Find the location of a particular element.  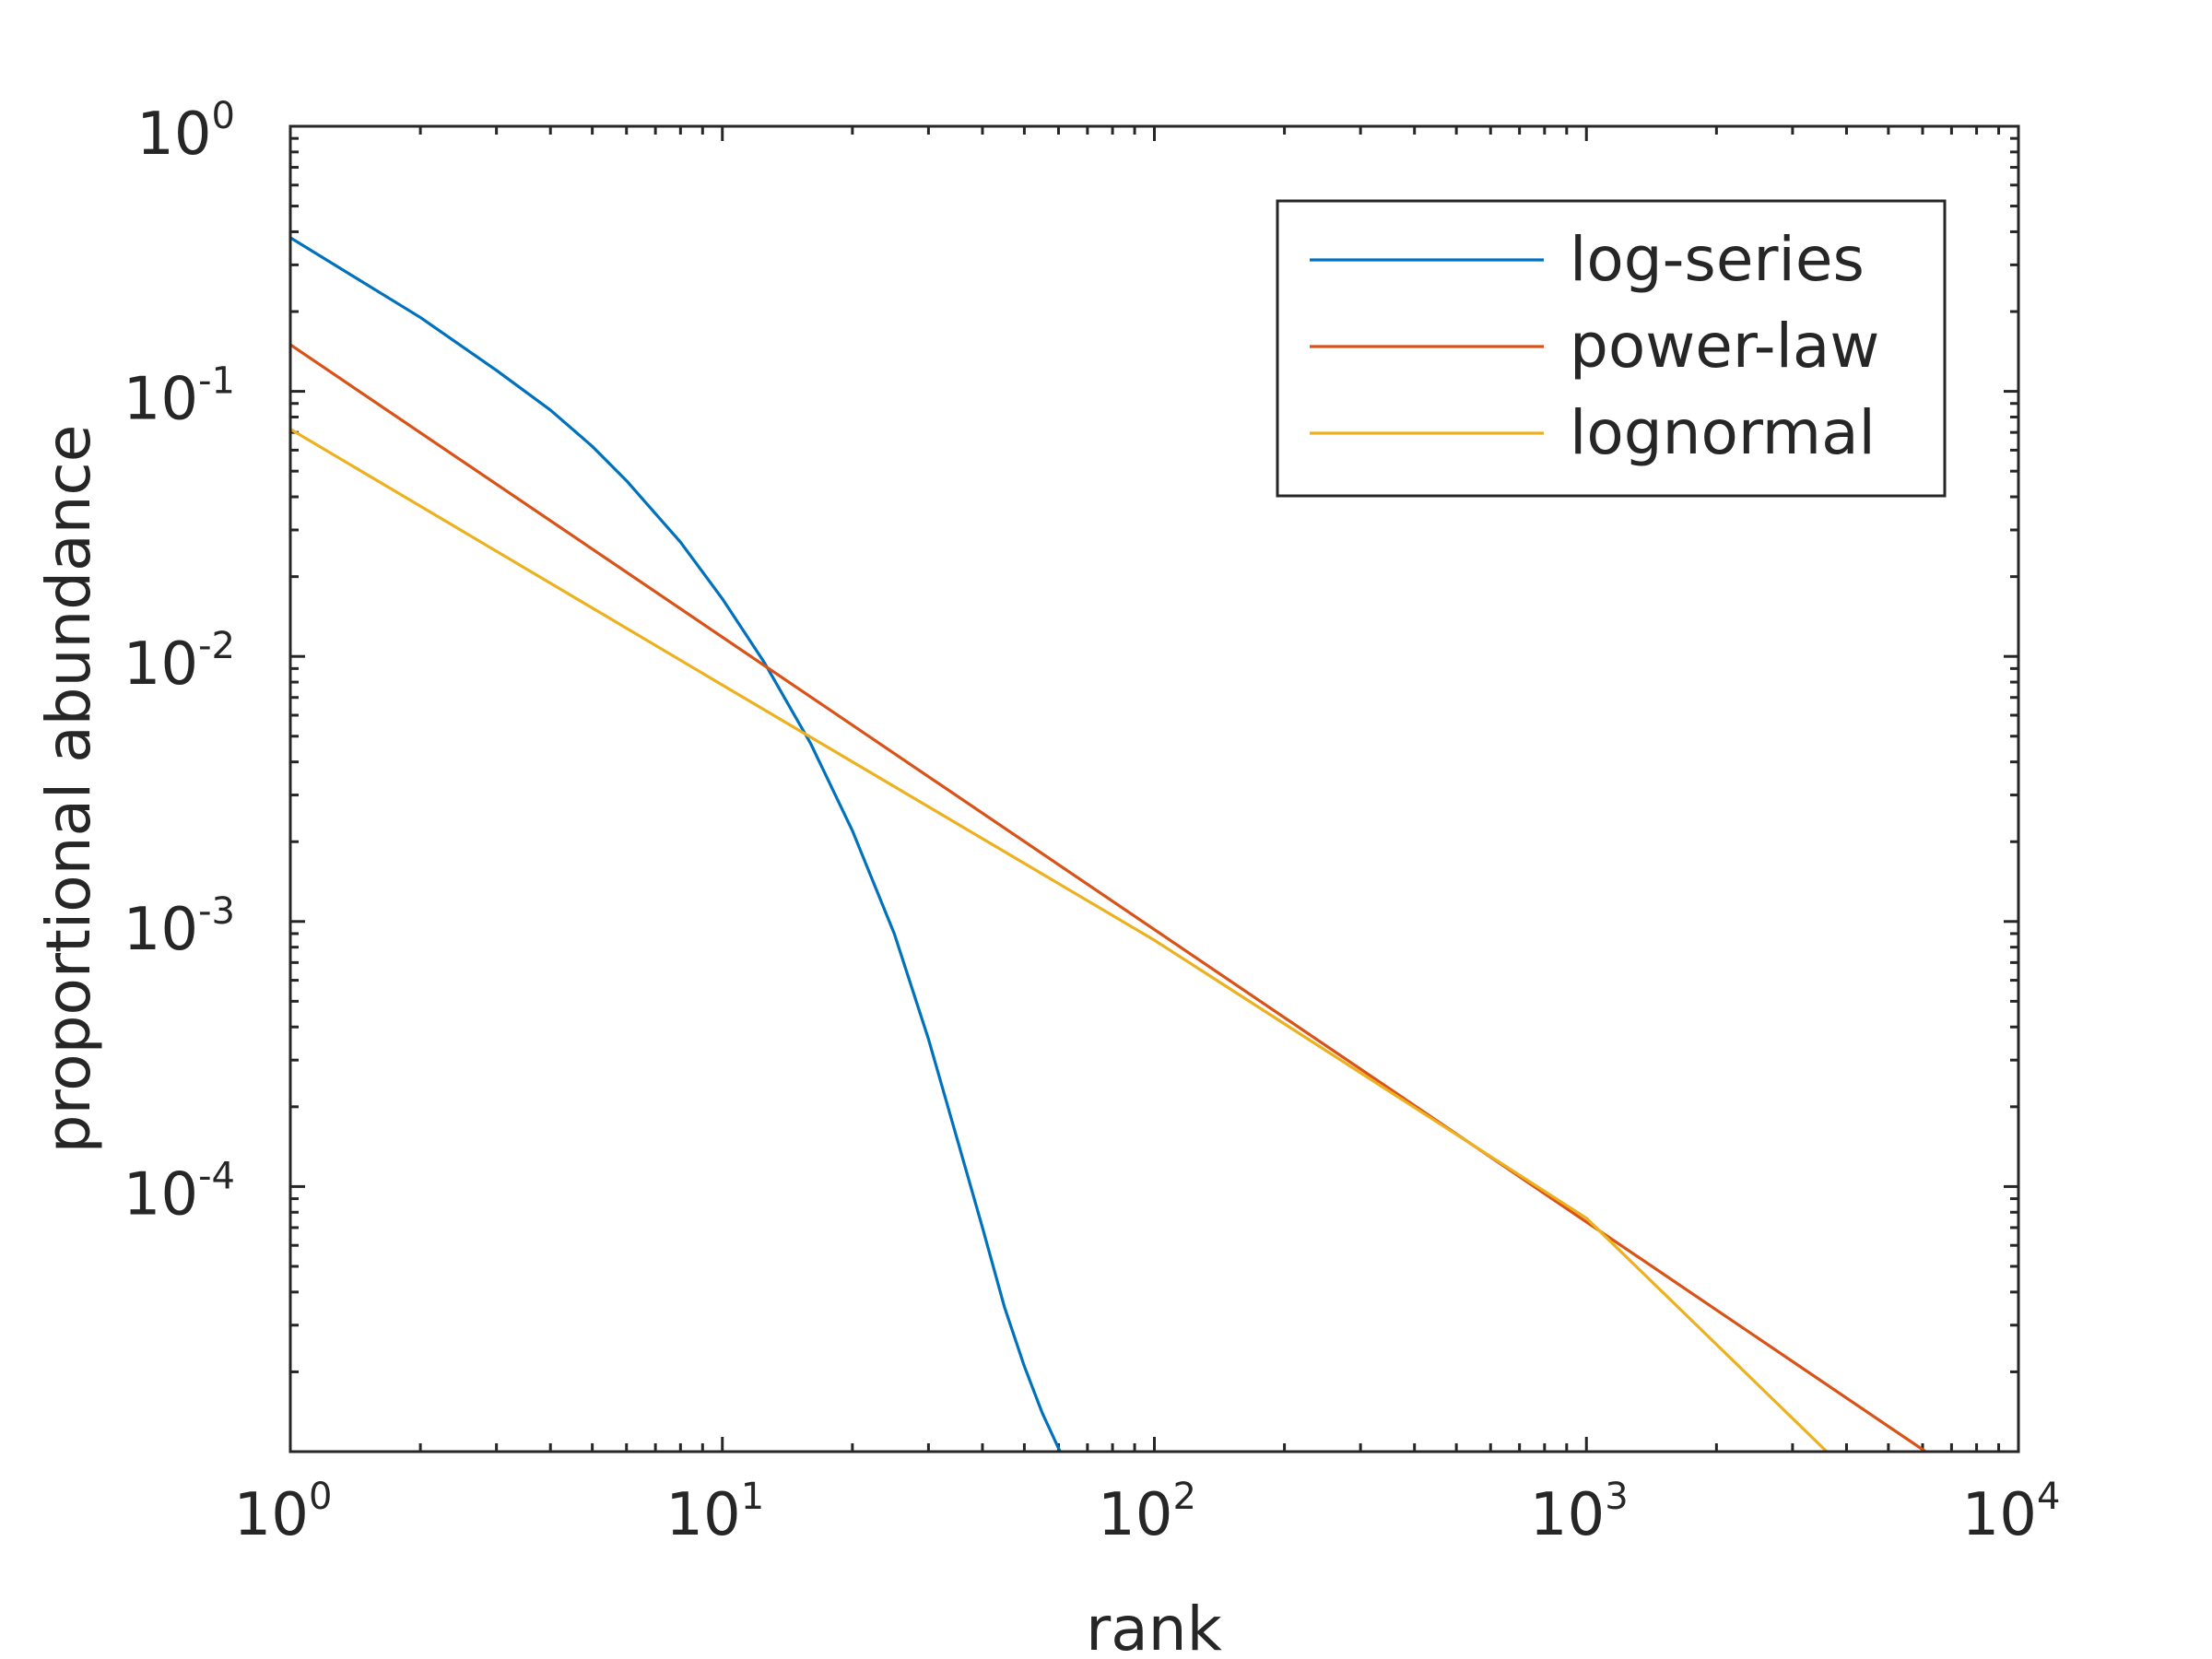

y-axis-title: proportional abundance is located at coordinates (68, 789).